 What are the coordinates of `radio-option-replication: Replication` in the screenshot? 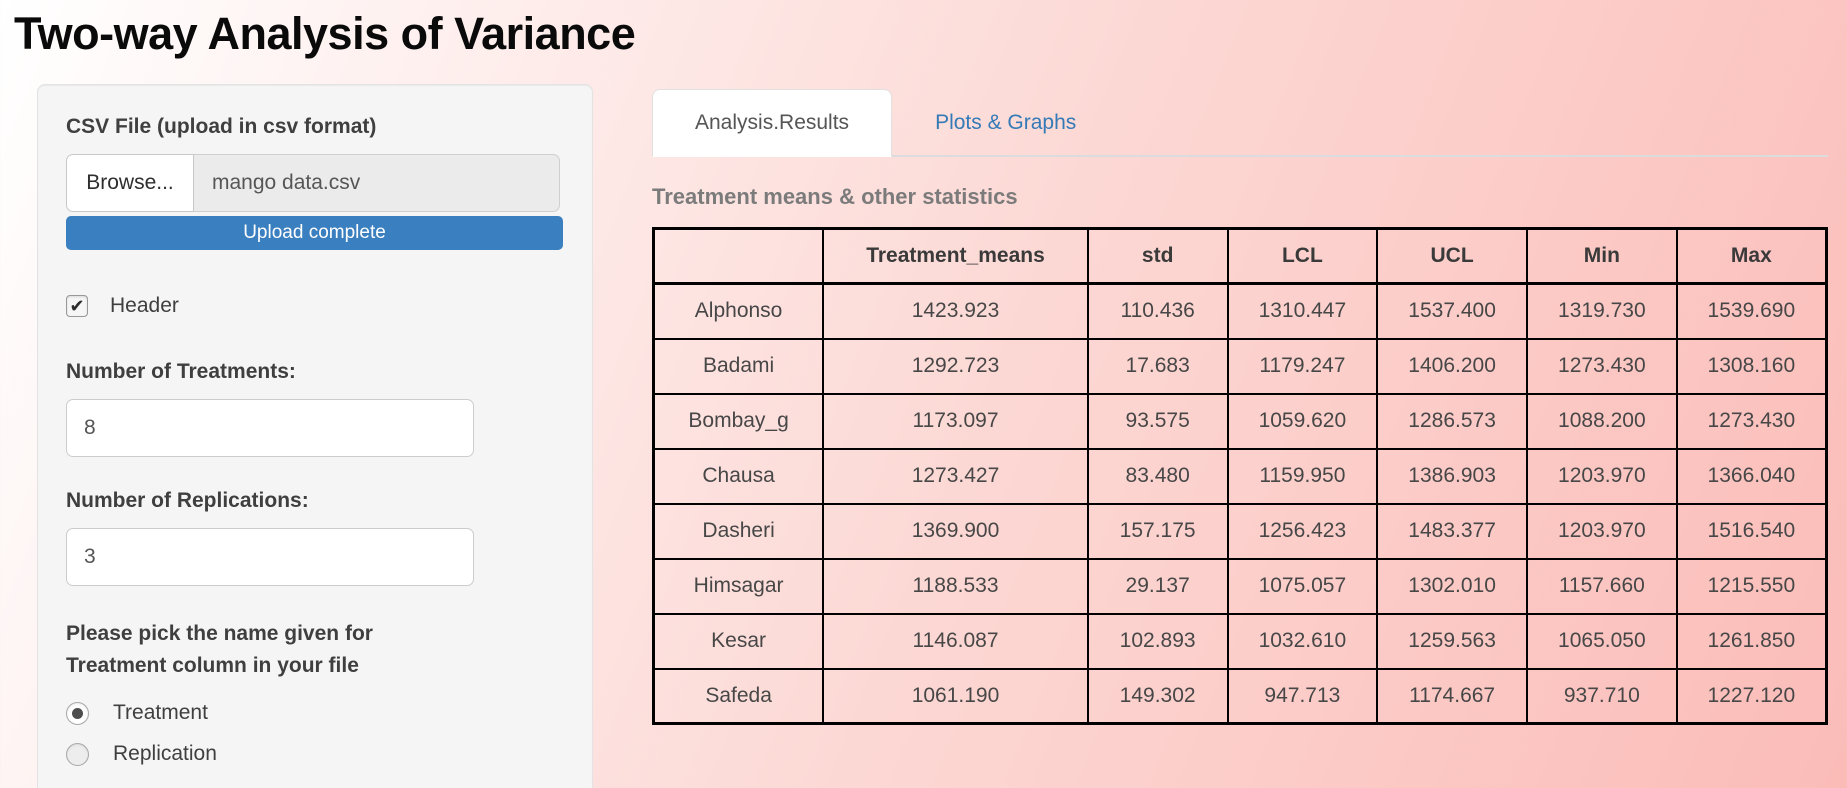 It's located at (315, 754).